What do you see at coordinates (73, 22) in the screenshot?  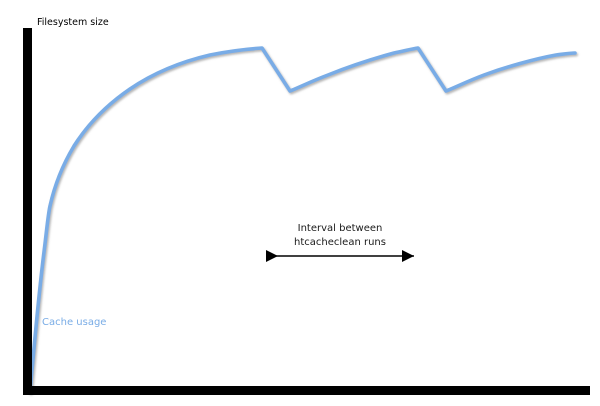 I see `filesystem-size-label: Filesystem size` at bounding box center [73, 22].